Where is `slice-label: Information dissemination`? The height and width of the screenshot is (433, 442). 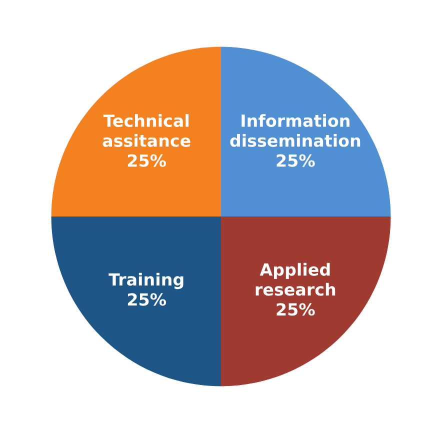 slice-label: Information dissemination is located at coordinates (295, 130).